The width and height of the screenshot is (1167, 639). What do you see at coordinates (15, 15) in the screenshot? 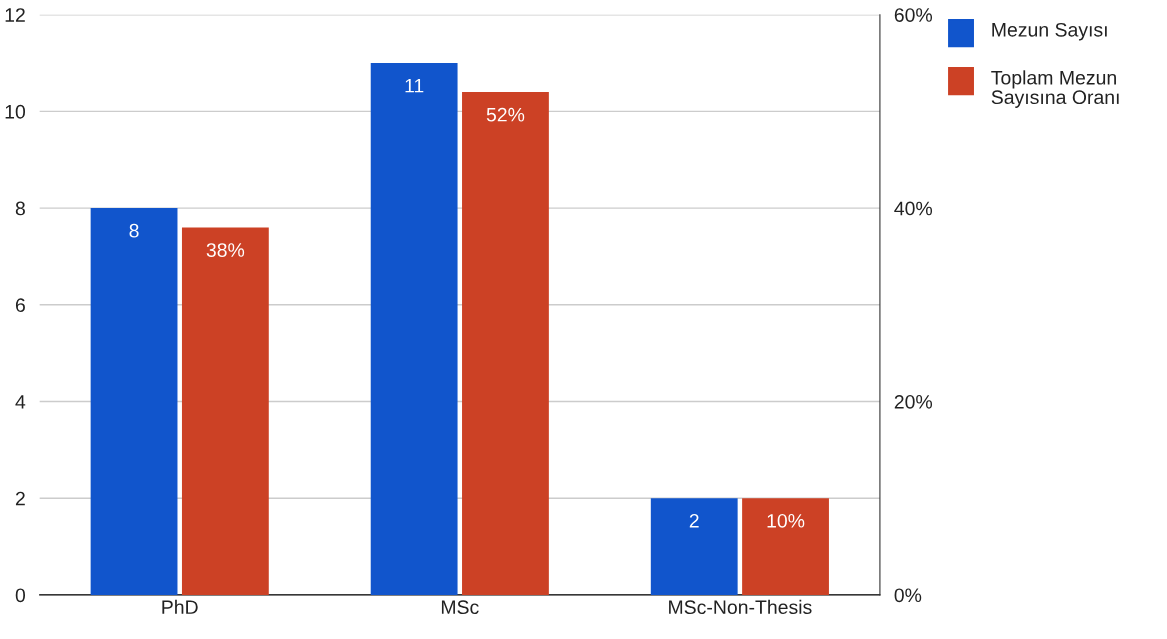
I see `y-tick-label: 12` at bounding box center [15, 15].